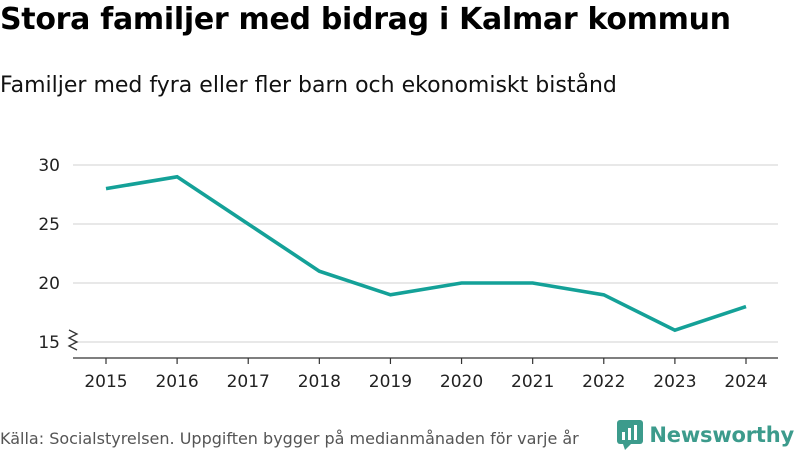 Image resolution: width=800 pixels, height=450 pixels. Describe the element at coordinates (532, 382) in the screenshot. I see `x-tick-label: 2021` at that location.